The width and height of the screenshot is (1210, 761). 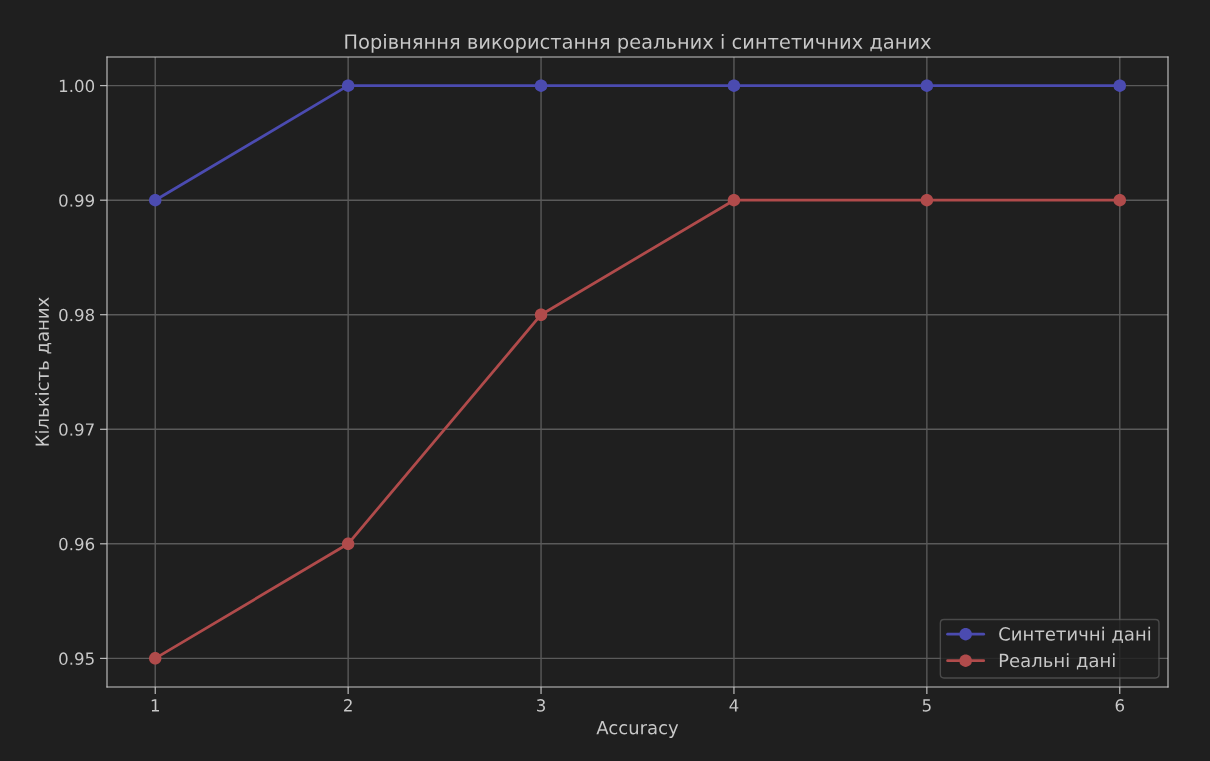 I want to click on y-tick-label: 0.99, so click(x=77, y=200).